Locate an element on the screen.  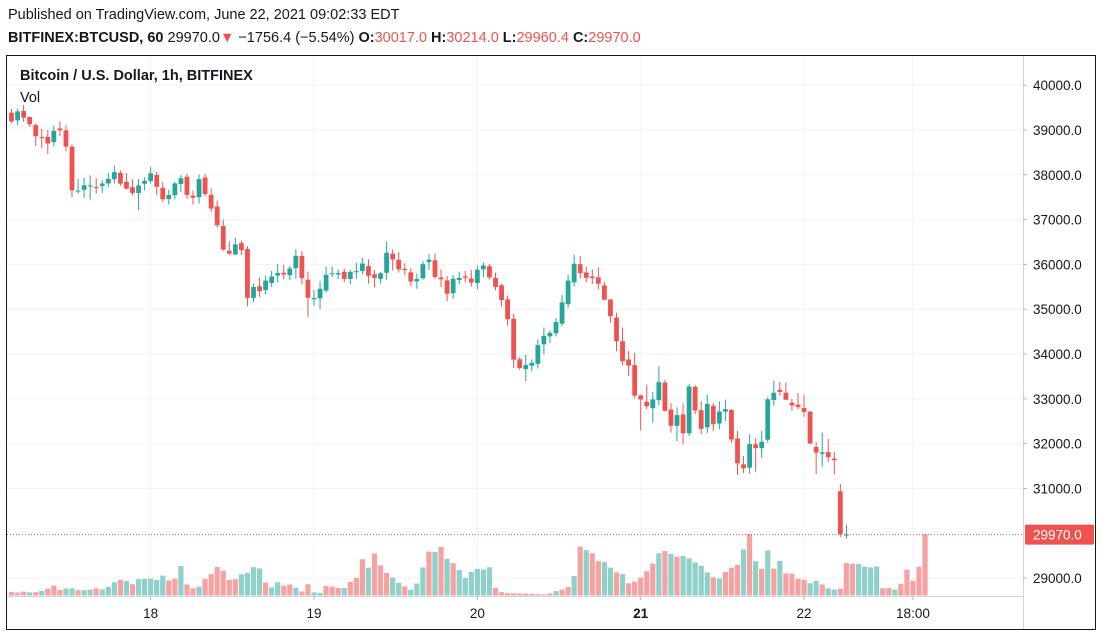
time-tick-label: 22 is located at coordinates (804, 613).